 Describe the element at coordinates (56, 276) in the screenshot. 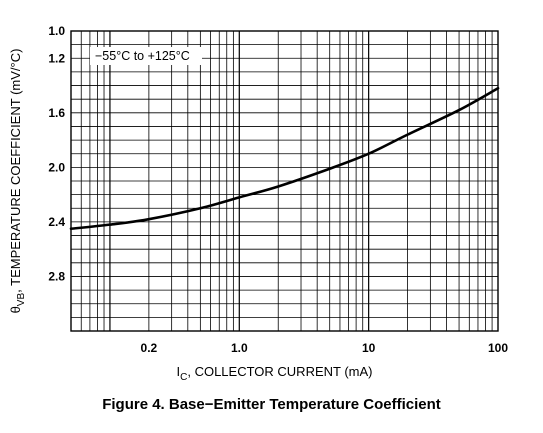

I see `y-tick-label: 2.8` at that location.